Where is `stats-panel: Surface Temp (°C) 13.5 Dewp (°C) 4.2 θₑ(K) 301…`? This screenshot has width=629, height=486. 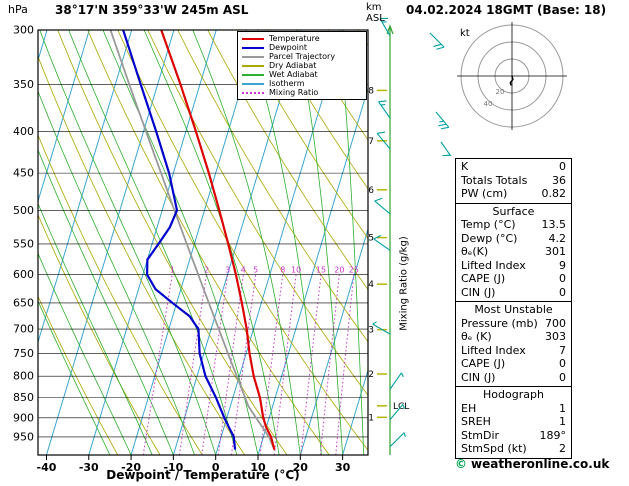
stats-panel: Surface Temp (°C) 13.5 Dewp (°C) 4.2 θₑ(K) 301… is located at coordinates (513, 252).